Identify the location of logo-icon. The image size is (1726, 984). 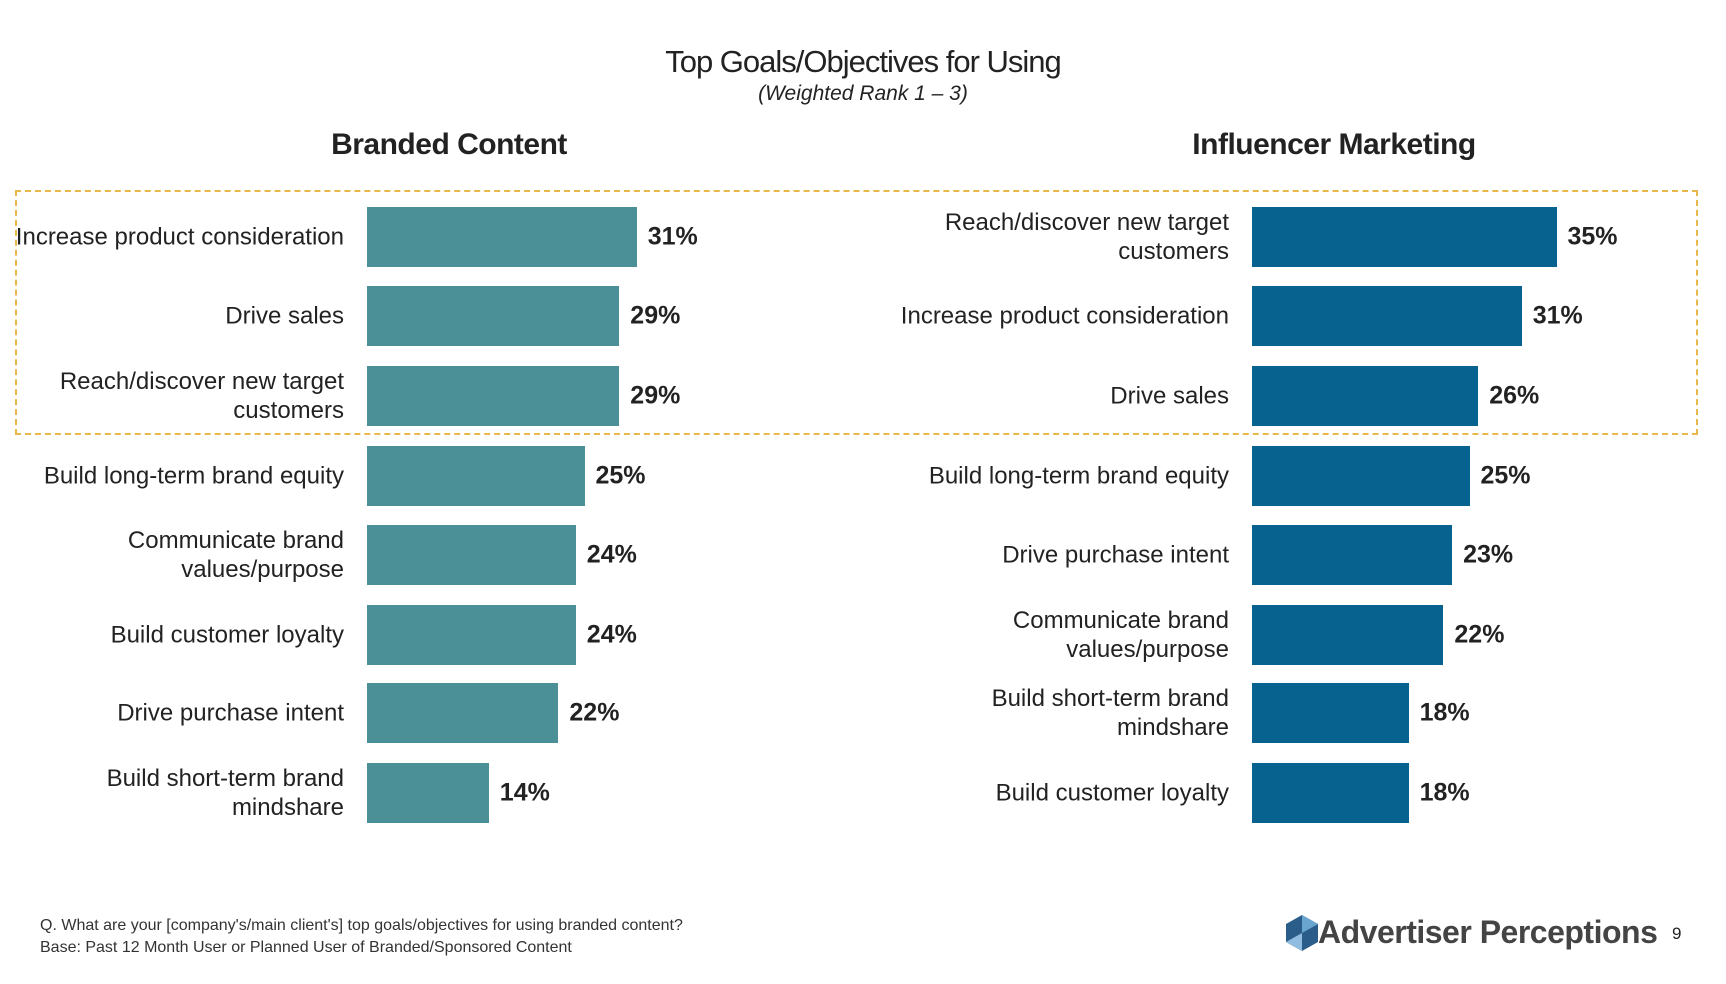
(1302, 933).